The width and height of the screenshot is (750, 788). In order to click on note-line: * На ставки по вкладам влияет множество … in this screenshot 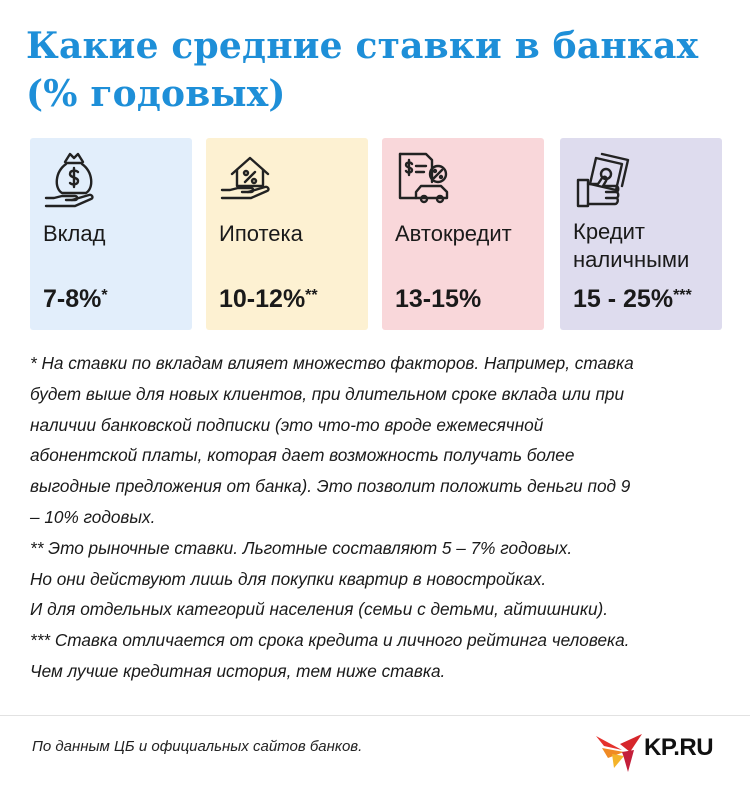, I will do `click(332, 363)`.